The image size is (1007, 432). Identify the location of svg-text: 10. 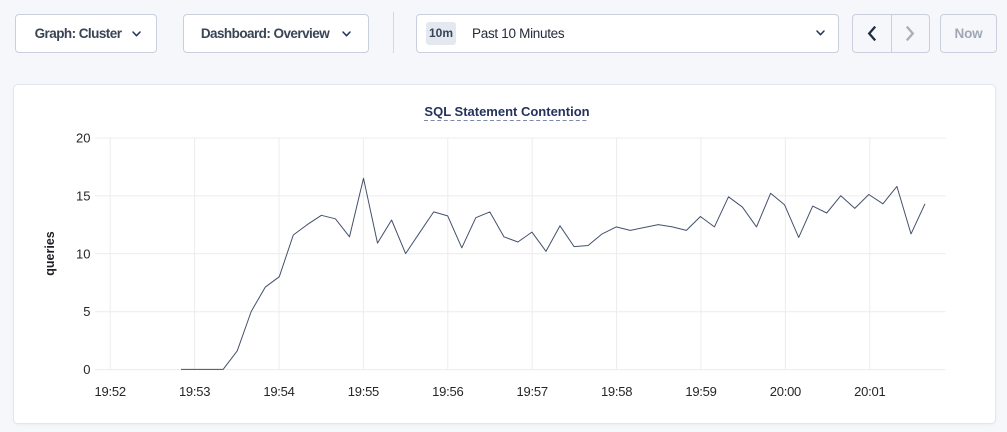
(83, 253).